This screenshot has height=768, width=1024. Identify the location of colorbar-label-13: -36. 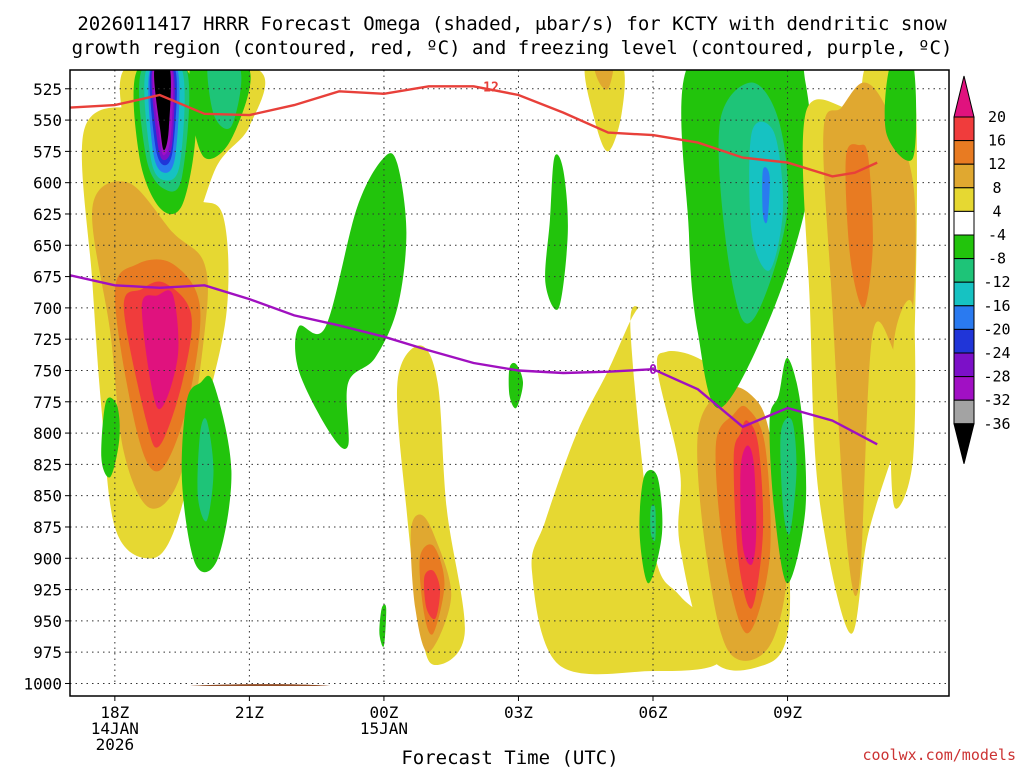
(996, 424).